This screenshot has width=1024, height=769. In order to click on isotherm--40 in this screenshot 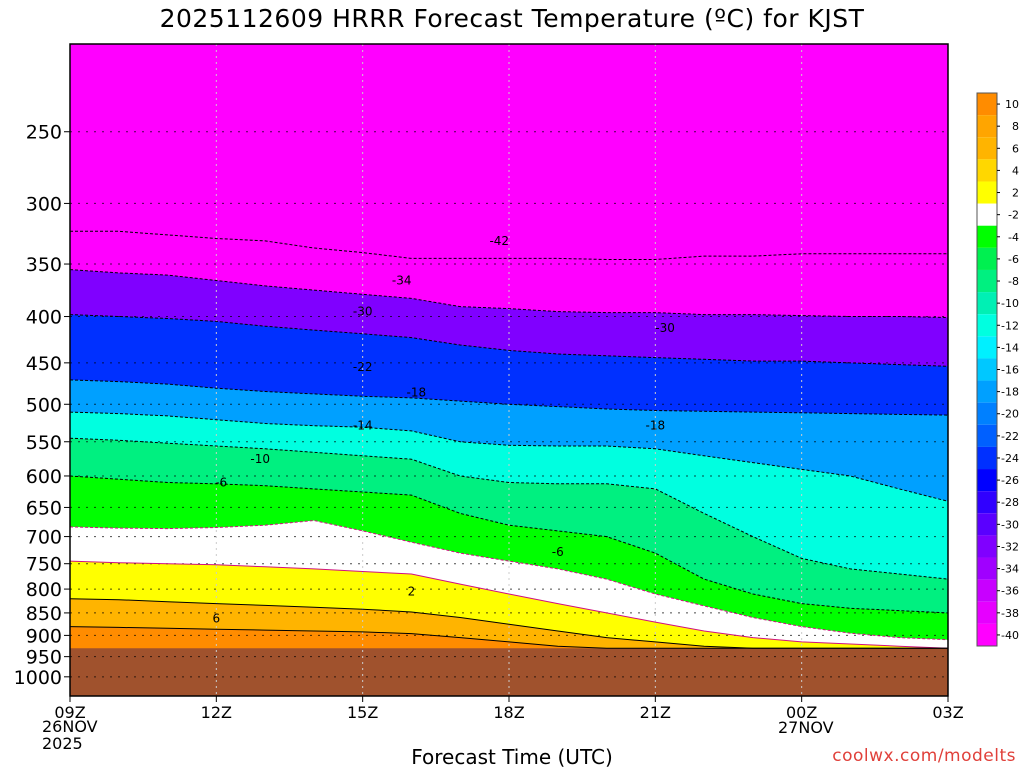, I will do `click(509, 245)`.